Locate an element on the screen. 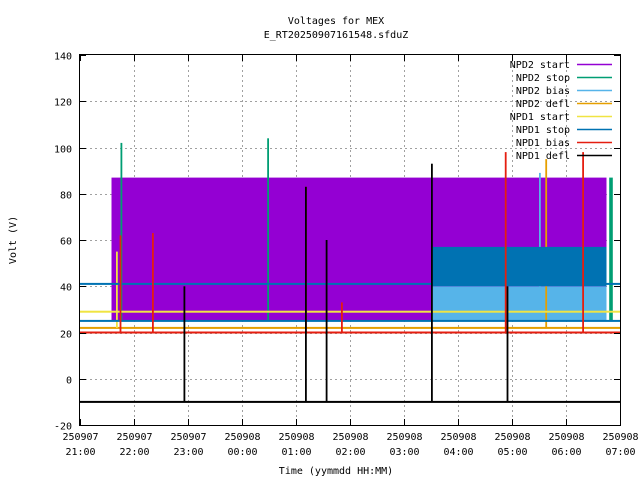 Image resolution: width=640 pixels, height=480 pixels. x-tick-time: 01:00 is located at coordinates (296, 452).